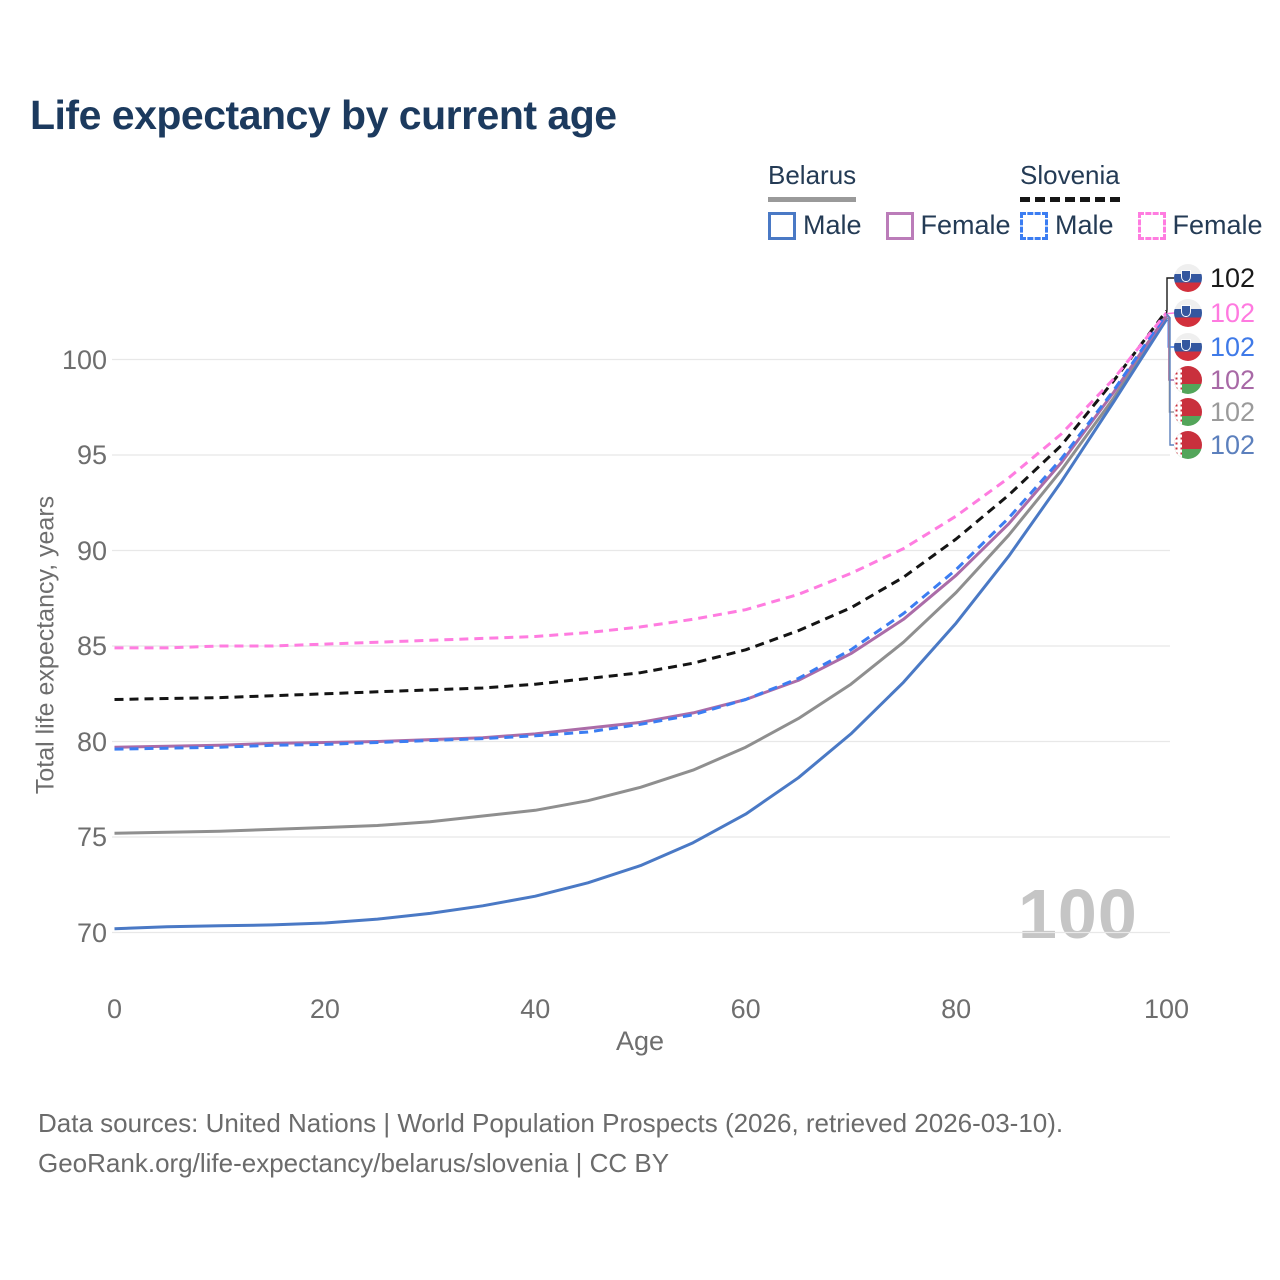 This screenshot has height=1280, width=1280. I want to click on end-label-row-belarus-female: 102, so click(1214, 380).